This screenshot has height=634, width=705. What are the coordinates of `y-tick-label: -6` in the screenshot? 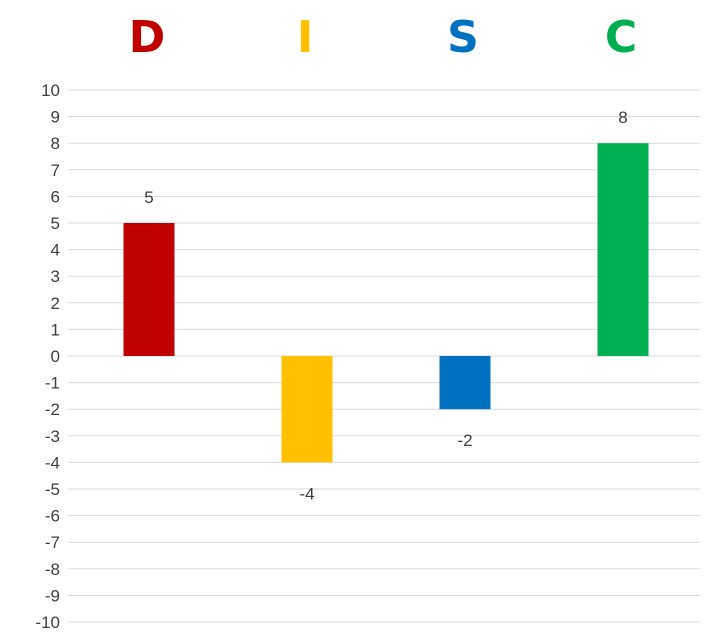 It's located at (52, 516).